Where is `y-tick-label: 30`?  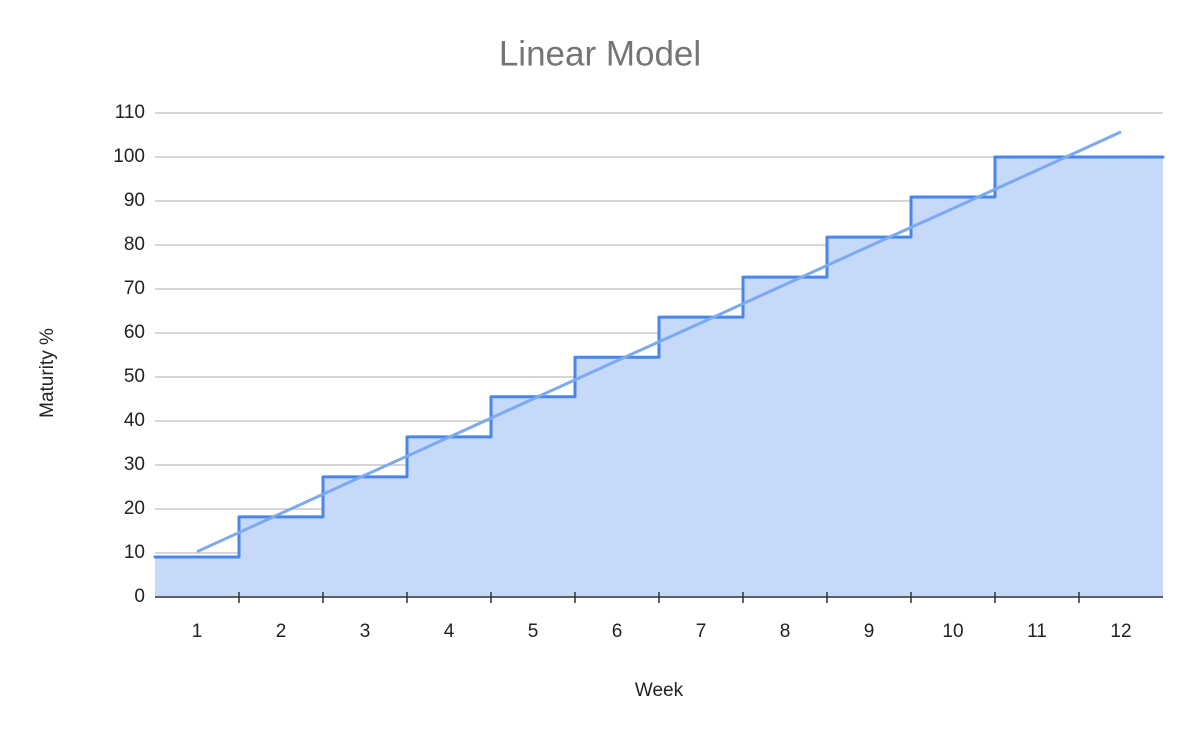
y-tick-label: 30 is located at coordinates (134, 464).